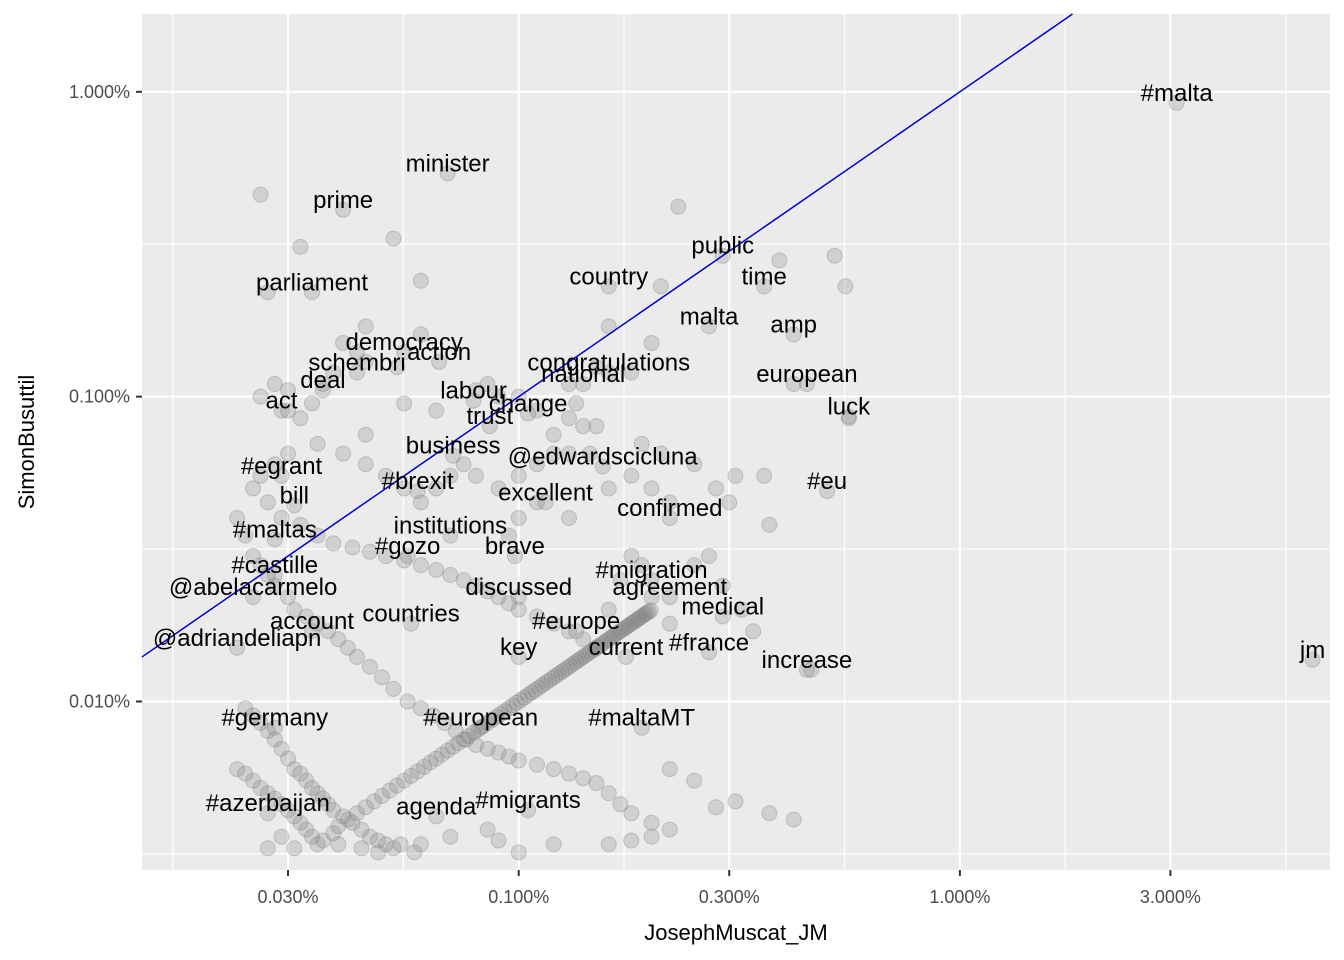 The image size is (1344, 960). I want to click on point-label: institutions, so click(450, 526).